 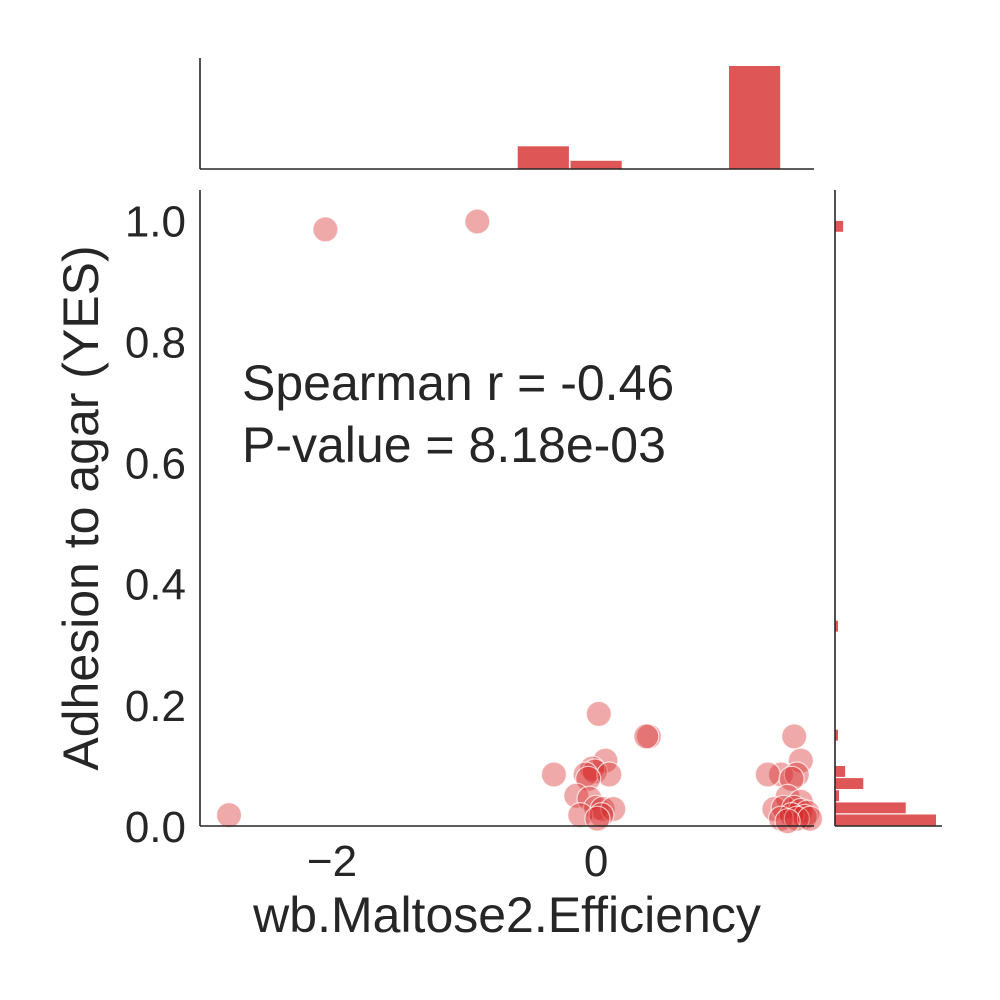 I want to click on marginal-x-histogram, so click(x=649, y=117).